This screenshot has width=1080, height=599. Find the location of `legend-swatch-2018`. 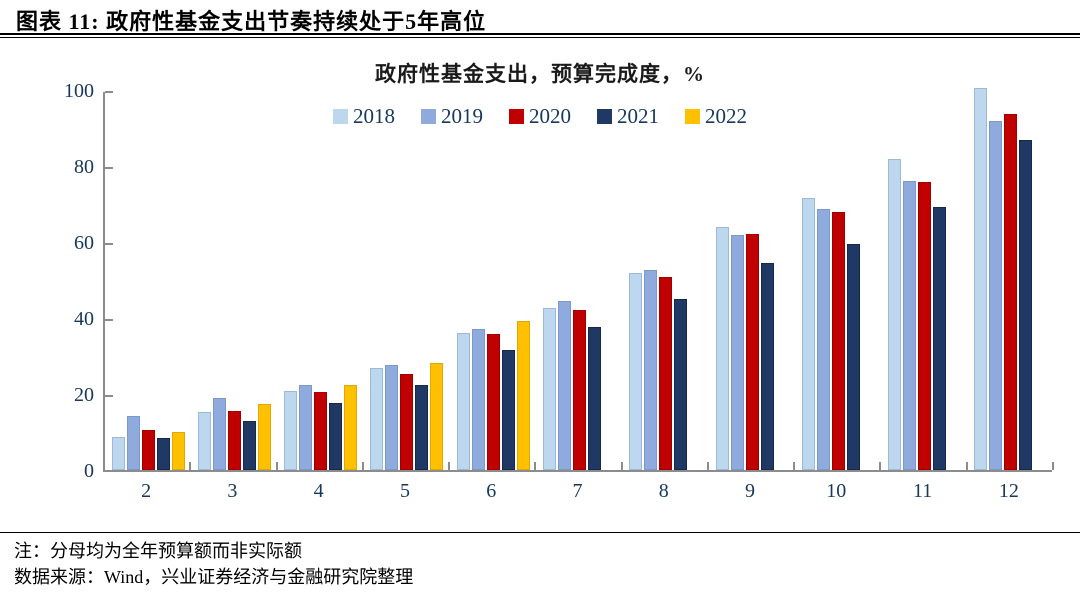

legend-swatch-2018 is located at coordinates (340, 116).